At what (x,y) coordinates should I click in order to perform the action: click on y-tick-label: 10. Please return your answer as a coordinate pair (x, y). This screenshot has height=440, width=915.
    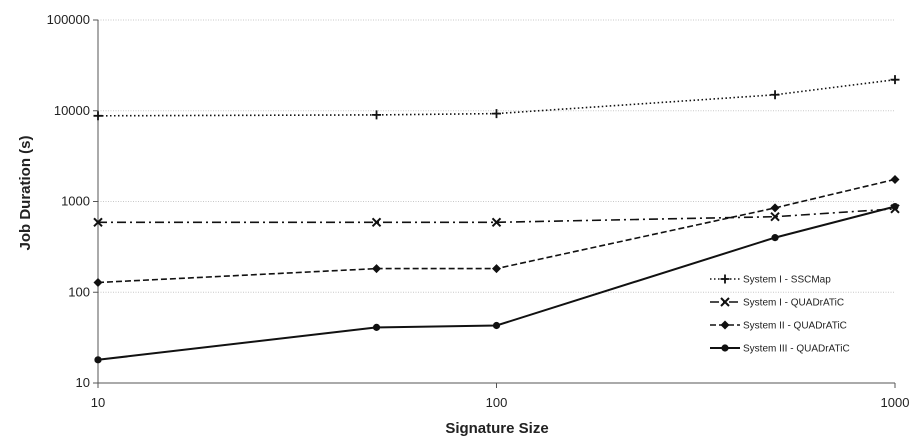
    Looking at the image, I should click on (83, 382).